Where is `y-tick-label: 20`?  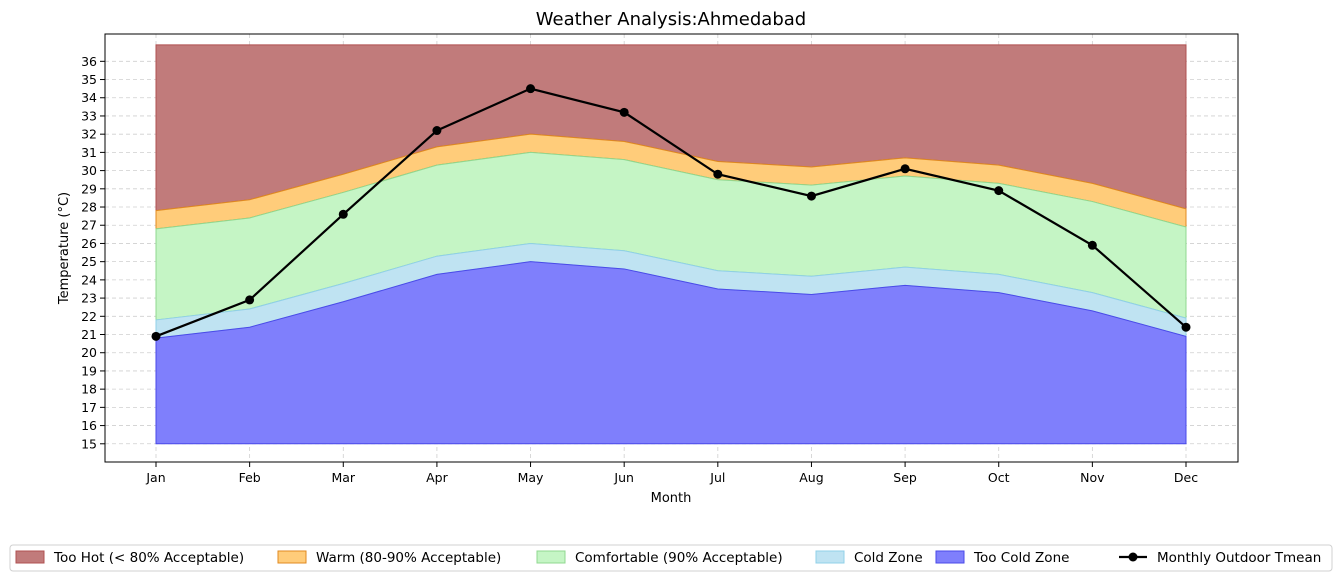
y-tick-label: 20 is located at coordinates (89, 352).